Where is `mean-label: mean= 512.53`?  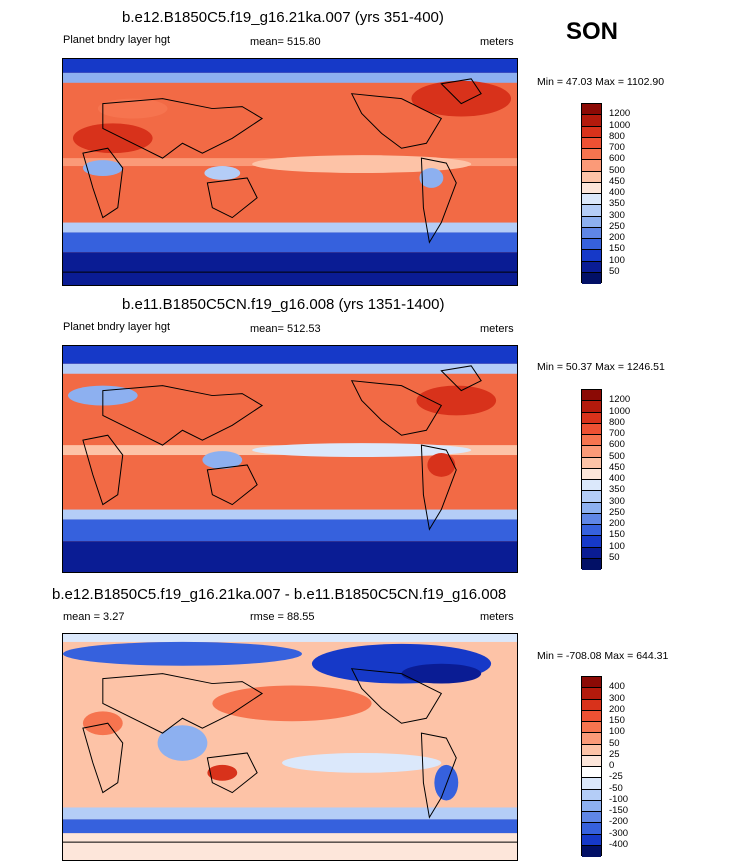
mean-label: mean= 512.53 is located at coordinates (285, 329).